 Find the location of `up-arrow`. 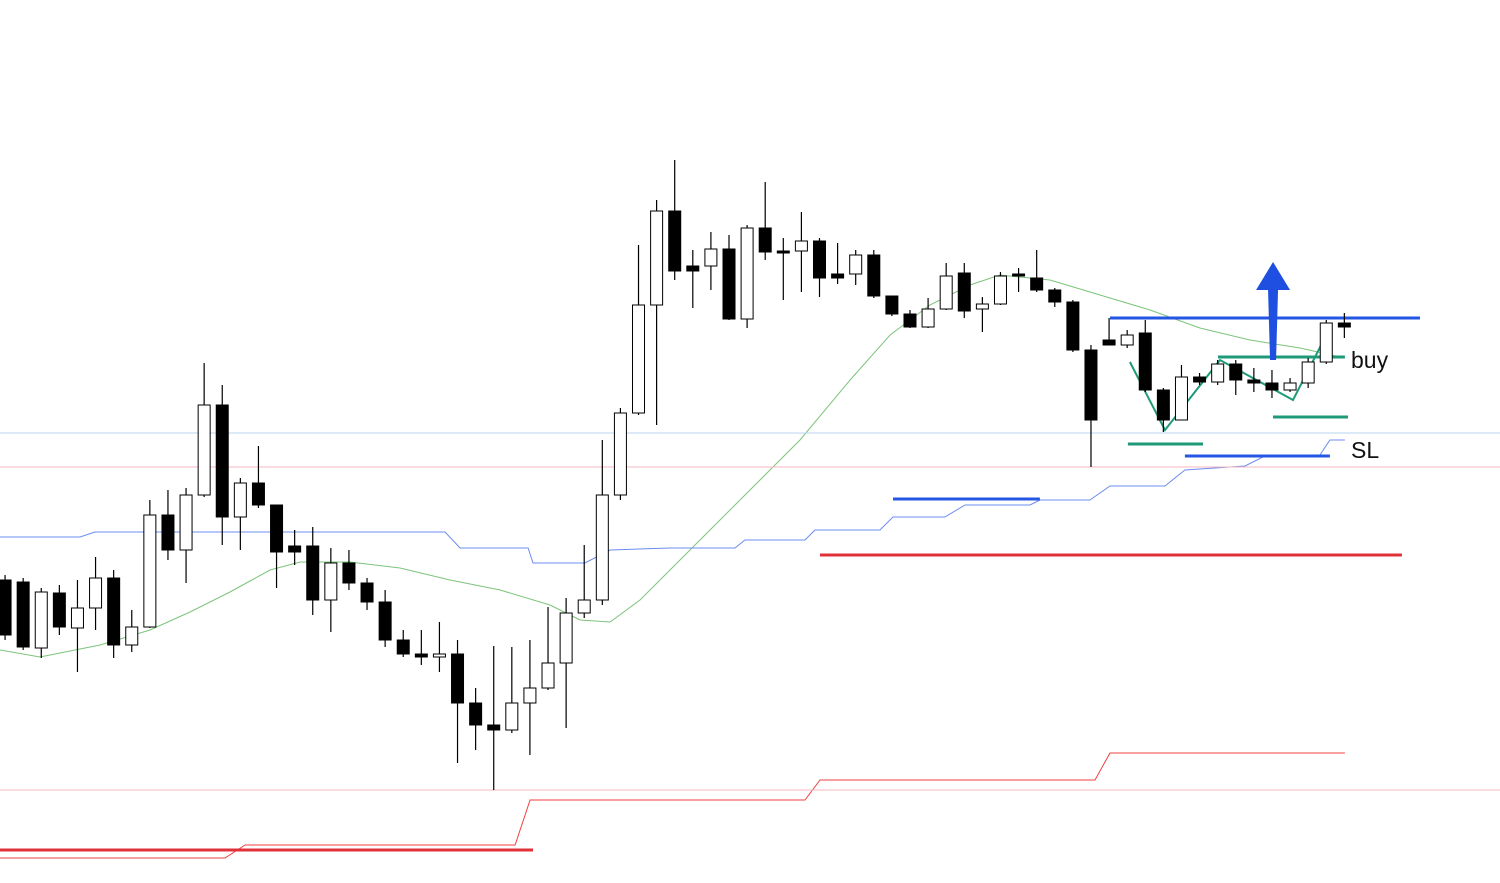

up-arrow is located at coordinates (1273, 311).